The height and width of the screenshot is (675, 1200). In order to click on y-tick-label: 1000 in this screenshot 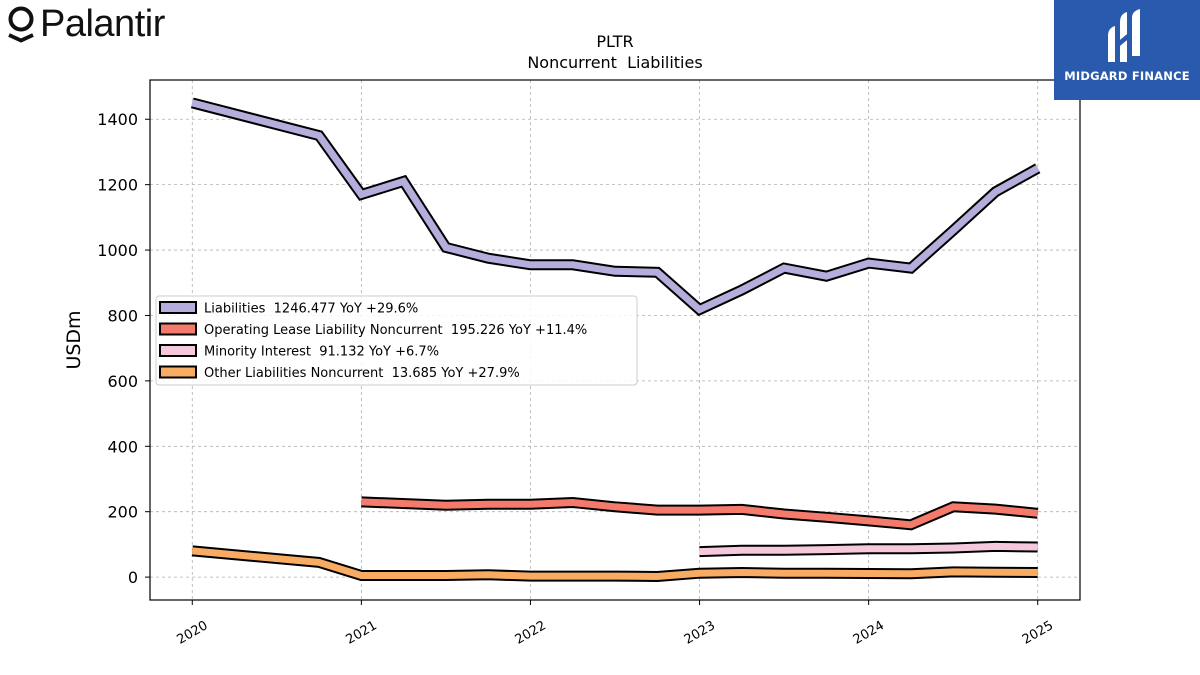, I will do `click(117, 250)`.